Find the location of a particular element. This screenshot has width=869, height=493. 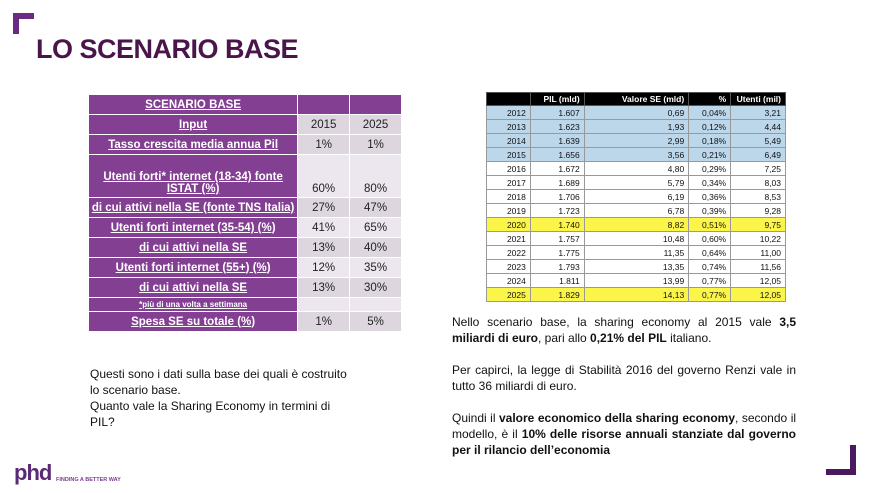

cell-v2015 is located at coordinates (324, 304).